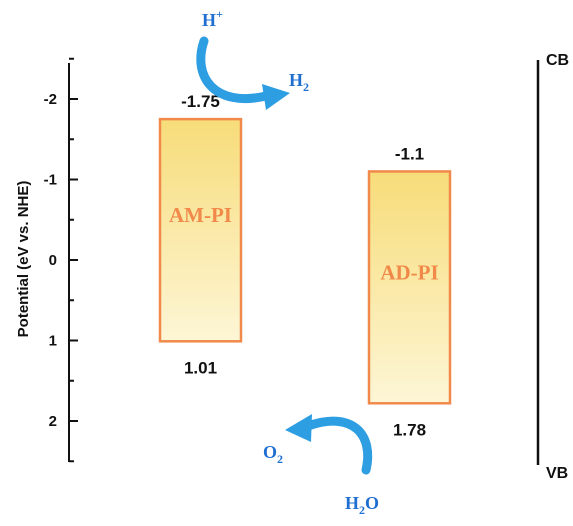 The width and height of the screenshot is (573, 526). What do you see at coordinates (409, 287) in the screenshot?
I see `band-ad-pi` at bounding box center [409, 287].